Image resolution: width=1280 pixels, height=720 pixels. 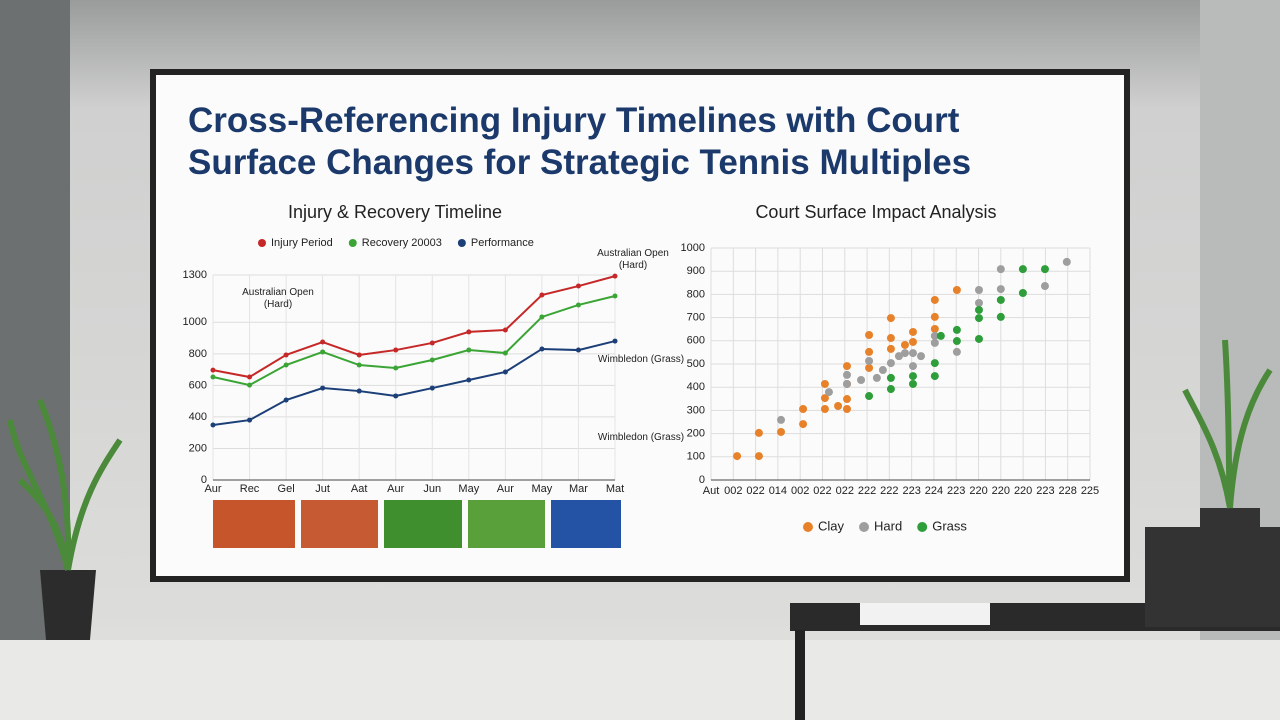 I want to click on y-tick-label: 400, so click(x=696, y=387).